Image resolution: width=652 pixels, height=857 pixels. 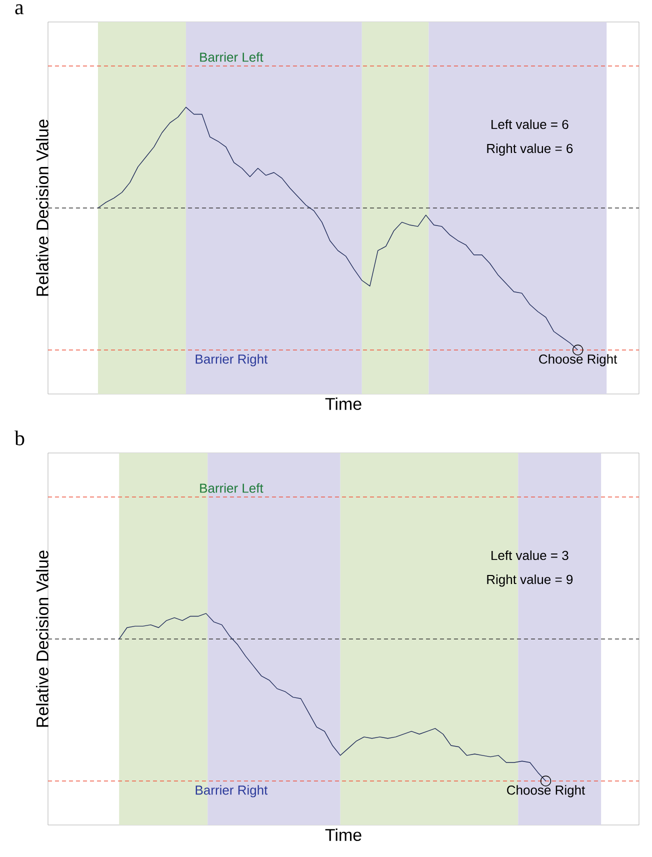 I want to click on chart-title: b, so click(x=19, y=438).